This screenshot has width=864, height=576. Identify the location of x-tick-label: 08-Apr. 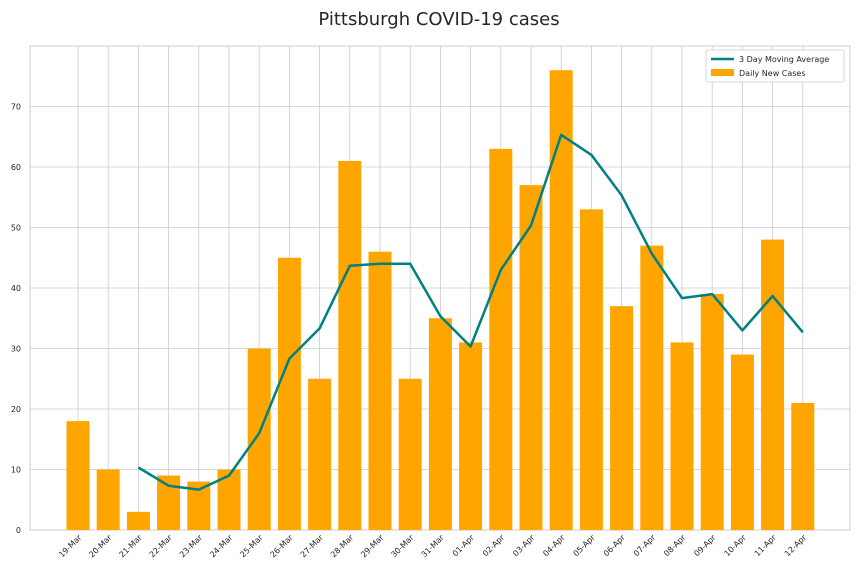
(675, 546).